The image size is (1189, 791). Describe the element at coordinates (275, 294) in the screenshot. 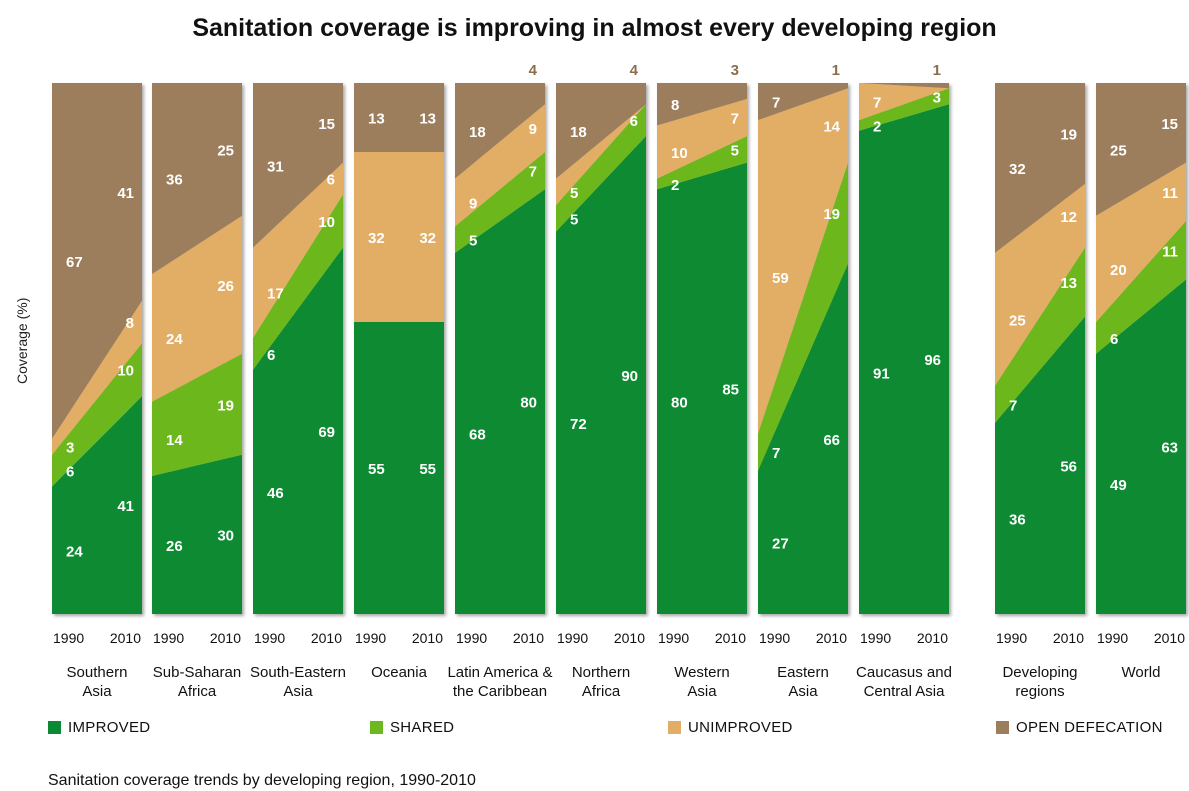

I see `data-label: 17` at that location.